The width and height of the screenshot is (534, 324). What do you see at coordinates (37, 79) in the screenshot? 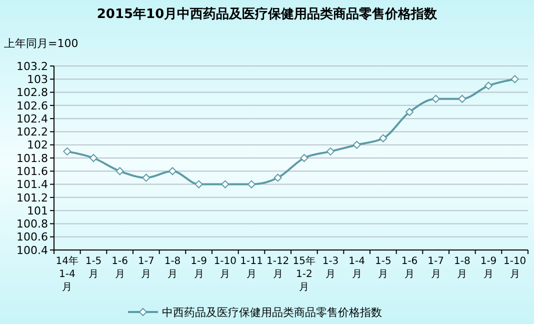
I see `y-tick-label: 103` at bounding box center [37, 79].